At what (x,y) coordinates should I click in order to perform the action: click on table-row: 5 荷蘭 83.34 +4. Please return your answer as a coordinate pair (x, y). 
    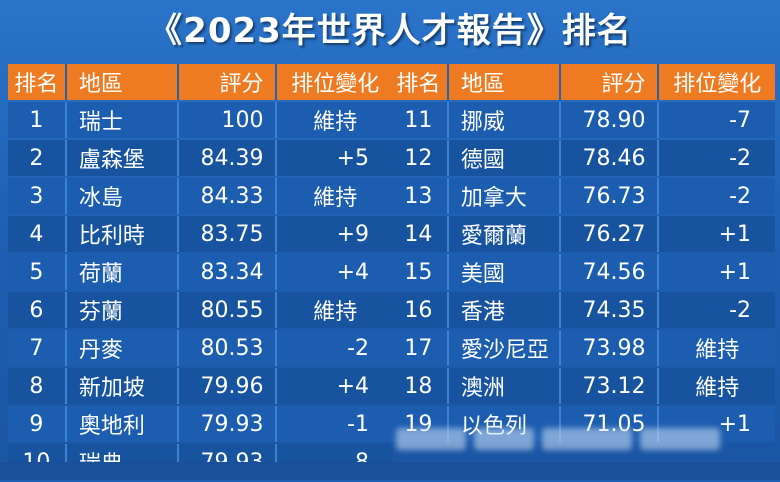
    Looking at the image, I should click on (200, 272).